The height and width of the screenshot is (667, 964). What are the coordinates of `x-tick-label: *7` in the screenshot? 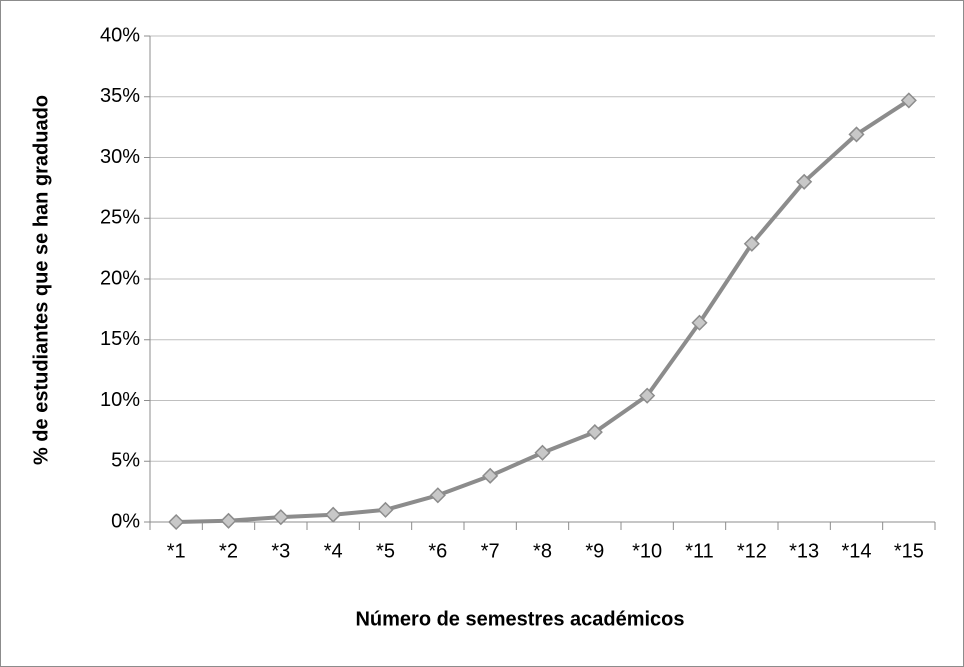 It's located at (490, 551).